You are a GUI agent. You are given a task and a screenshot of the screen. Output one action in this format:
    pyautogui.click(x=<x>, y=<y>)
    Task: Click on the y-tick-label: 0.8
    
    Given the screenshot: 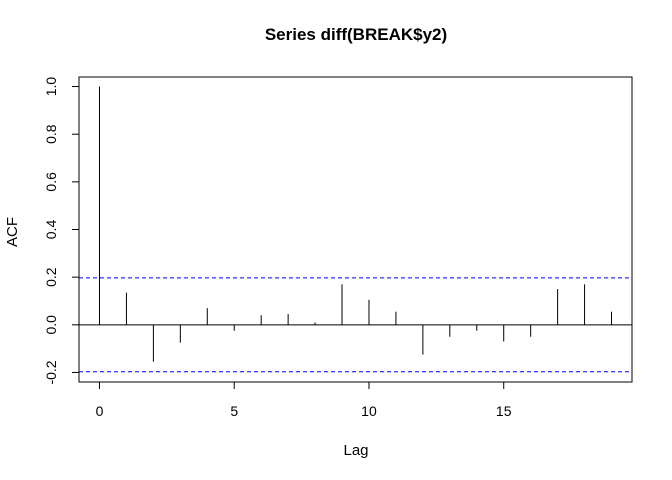 What is the action you would take?
    pyautogui.click(x=51, y=134)
    